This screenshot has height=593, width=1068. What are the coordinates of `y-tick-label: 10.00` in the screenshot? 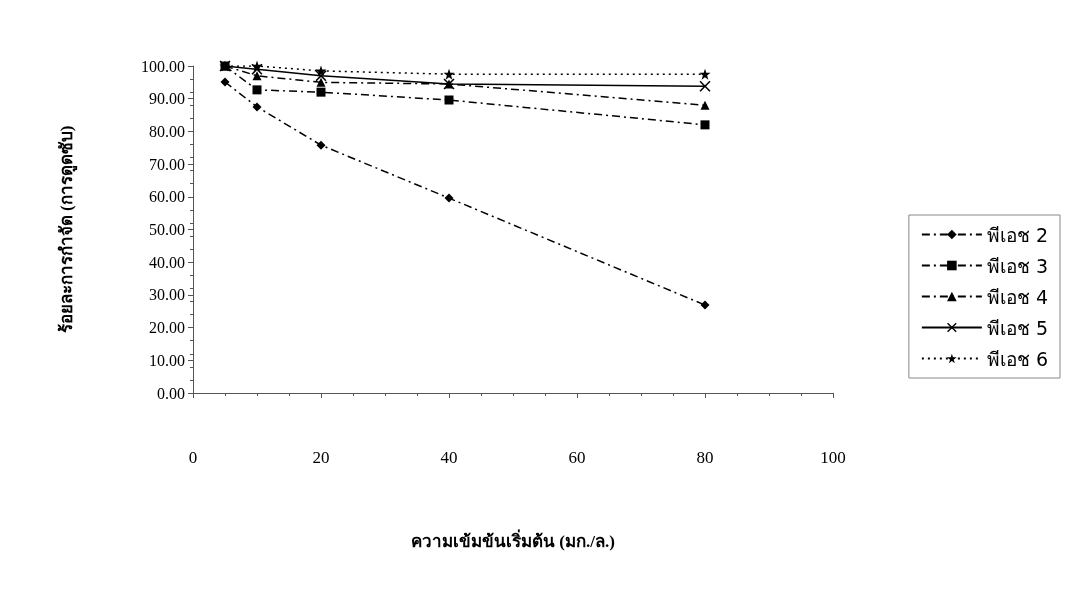 It's located at (167, 360).